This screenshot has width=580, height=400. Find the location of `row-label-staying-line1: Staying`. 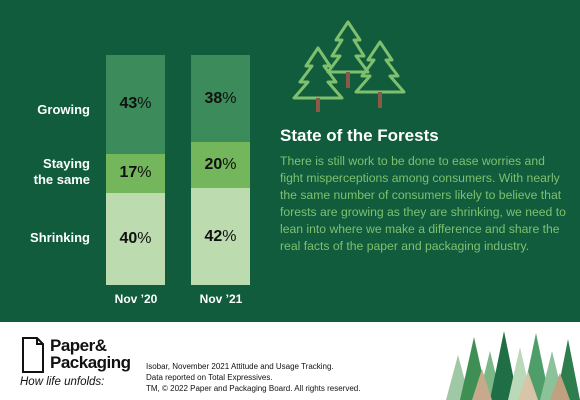

row-label-staying-line1: Staying is located at coordinates (66, 163).